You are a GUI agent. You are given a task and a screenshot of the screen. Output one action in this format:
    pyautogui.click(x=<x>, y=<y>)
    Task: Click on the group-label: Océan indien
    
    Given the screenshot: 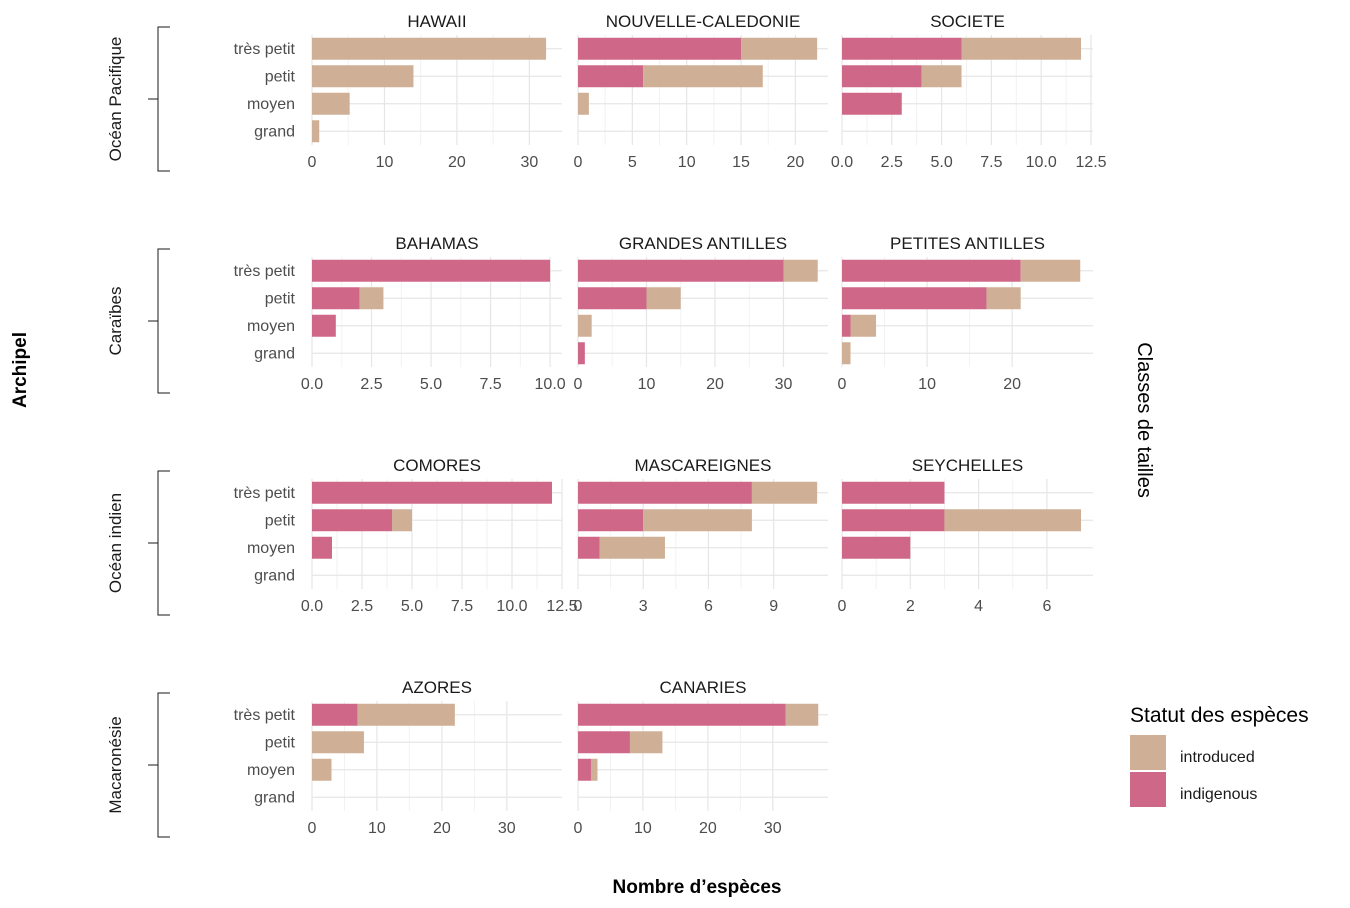 What is the action you would take?
    pyautogui.click(x=115, y=543)
    